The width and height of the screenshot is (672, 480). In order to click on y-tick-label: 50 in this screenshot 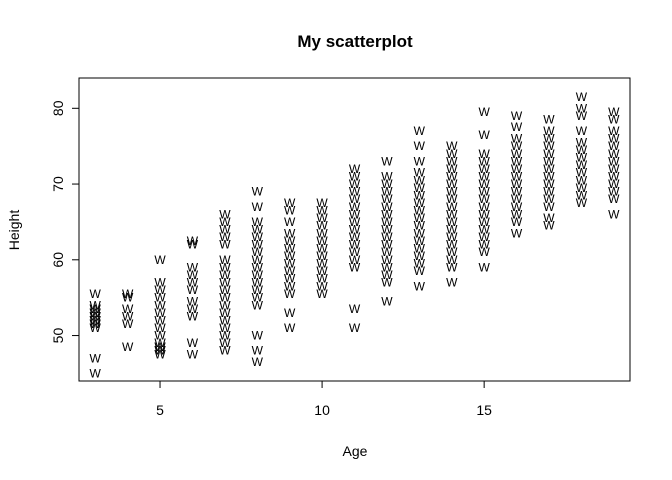, I will do `click(58, 336)`.